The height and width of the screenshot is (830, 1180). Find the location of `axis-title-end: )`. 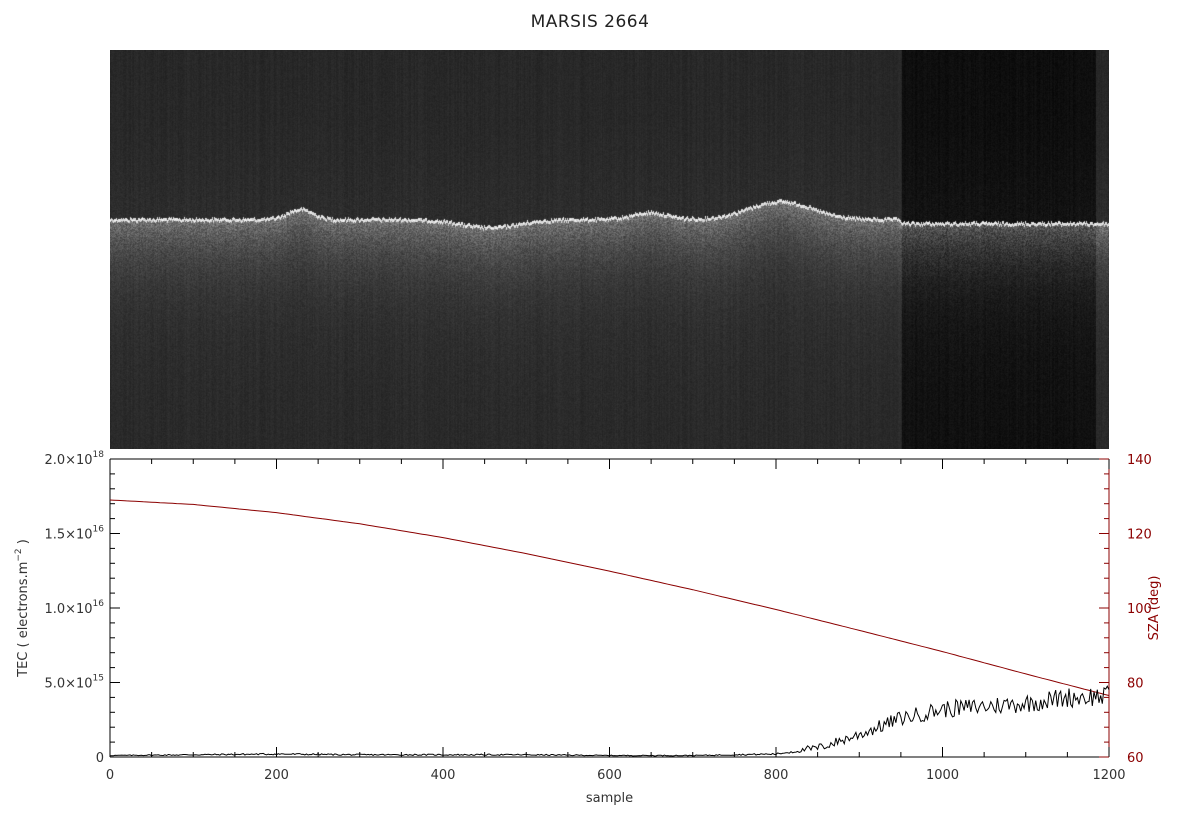

axis-title-end: ) is located at coordinates (23, 543).